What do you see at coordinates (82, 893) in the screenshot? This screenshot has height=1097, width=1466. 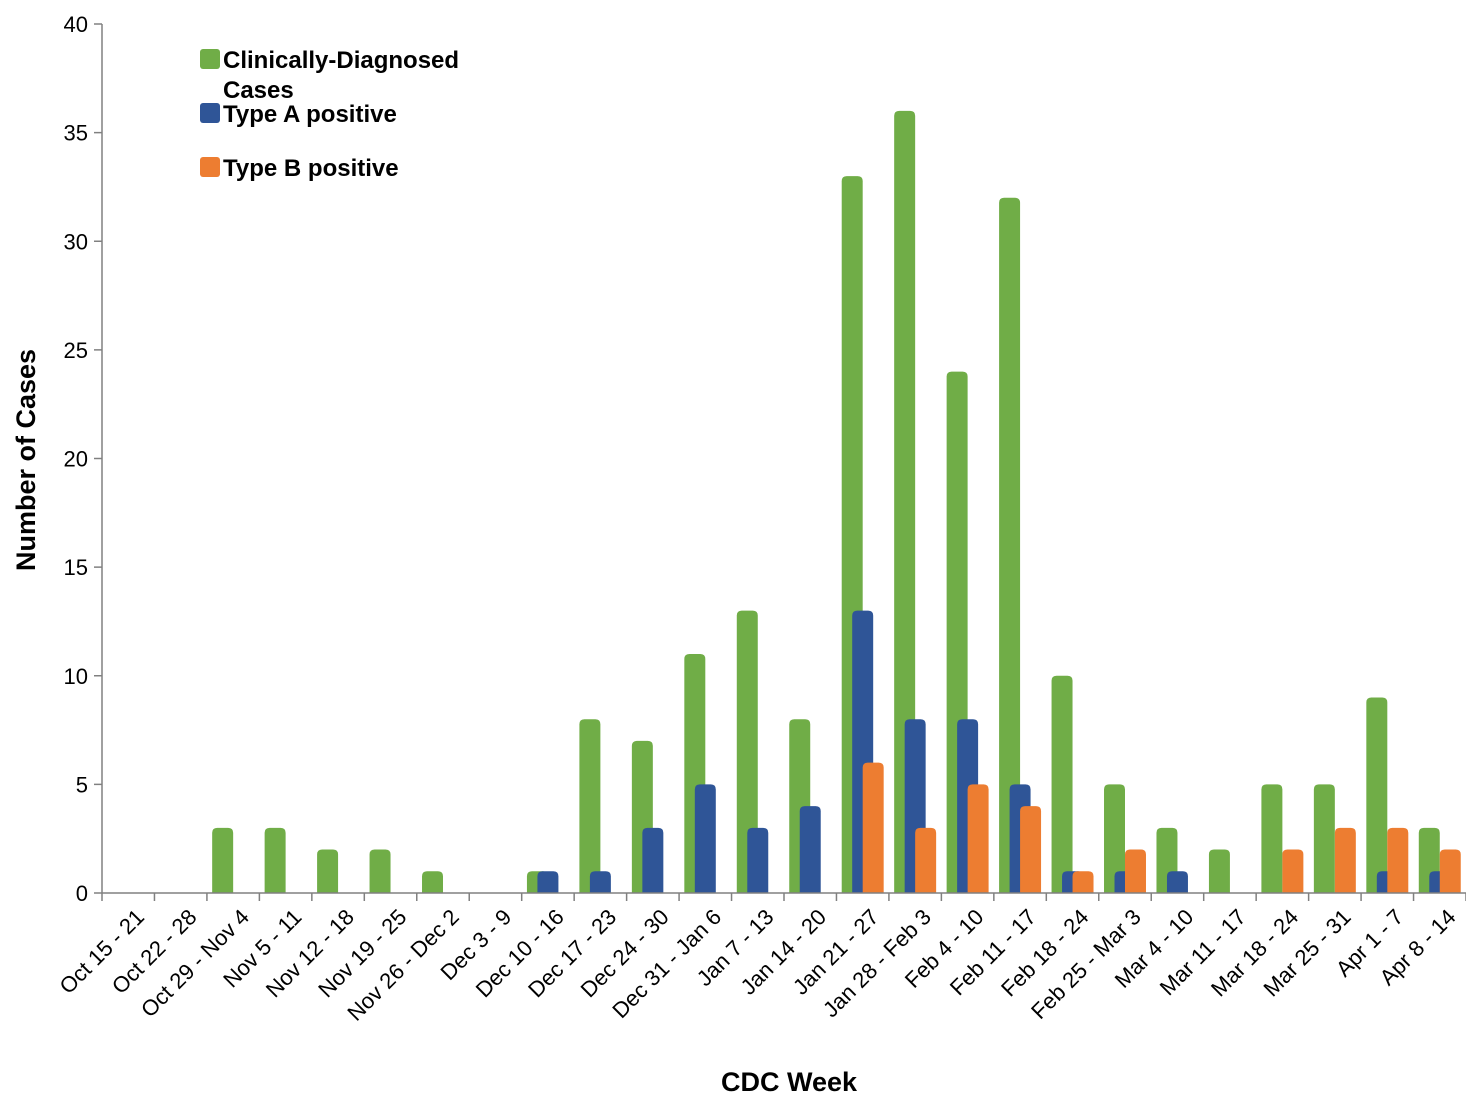 I see `y-tick-label: 0` at bounding box center [82, 893].